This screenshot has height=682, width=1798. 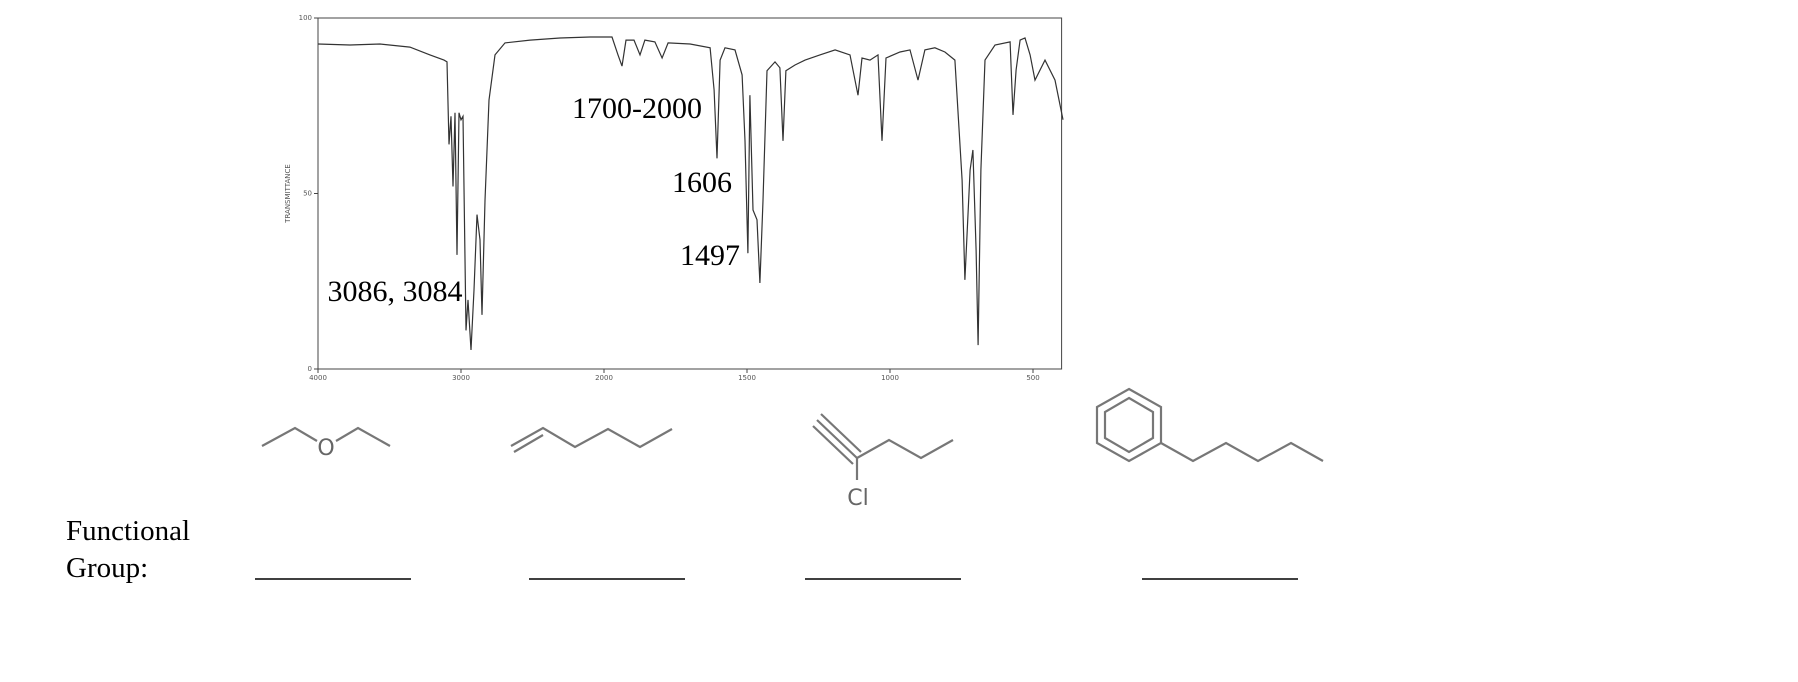 I want to click on y-tick-label: 100, so click(x=305, y=18).